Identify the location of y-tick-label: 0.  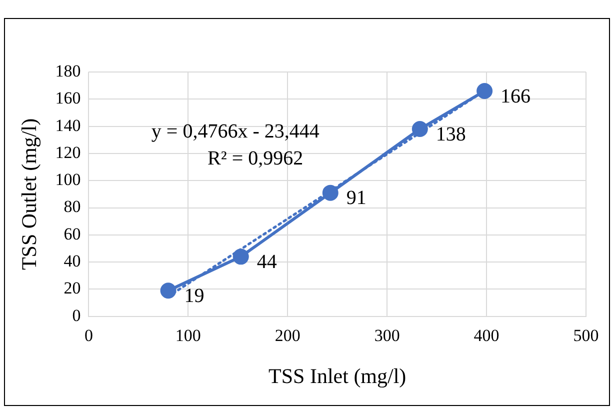
(76, 315).